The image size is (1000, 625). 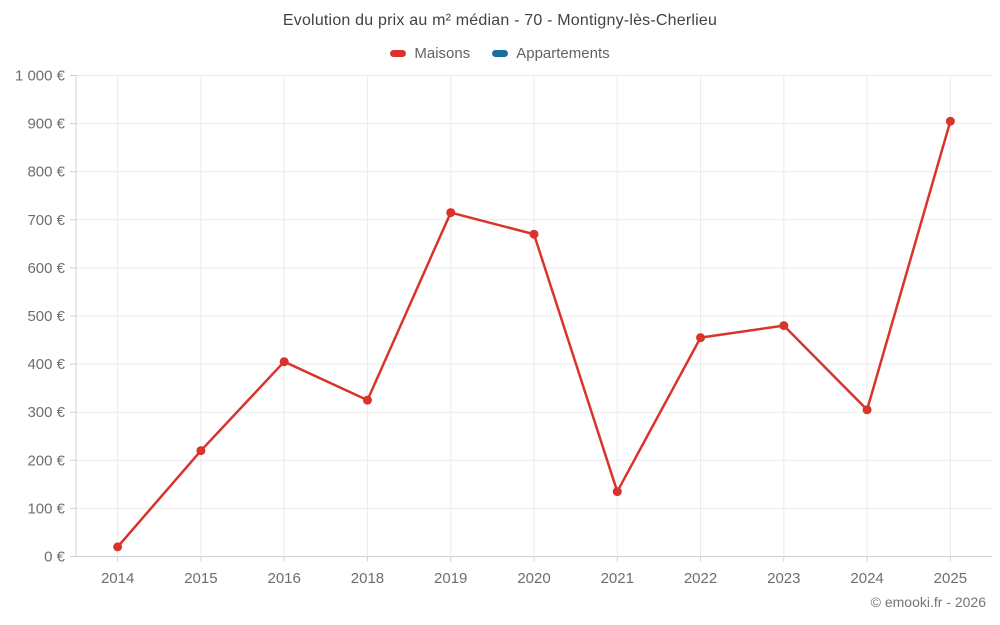 What do you see at coordinates (46, 124) in the screenshot?
I see `y-axis-label: 900 €` at bounding box center [46, 124].